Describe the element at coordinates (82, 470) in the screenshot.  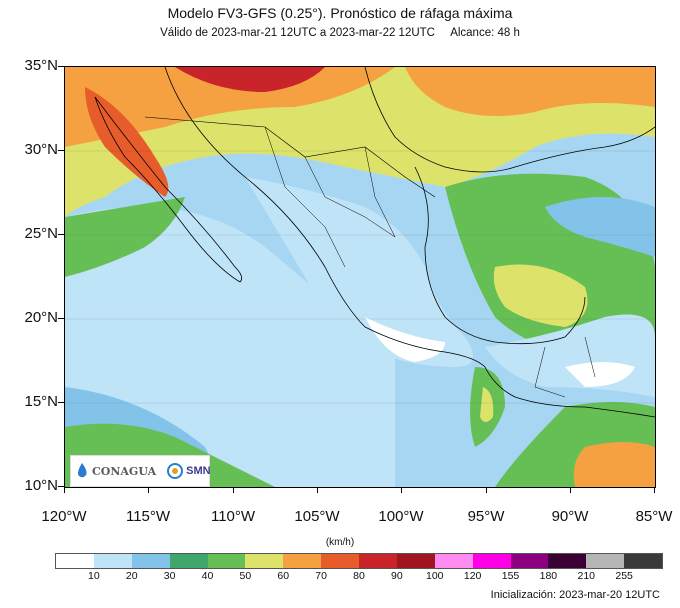
I see `conagua-drop-icon` at that location.